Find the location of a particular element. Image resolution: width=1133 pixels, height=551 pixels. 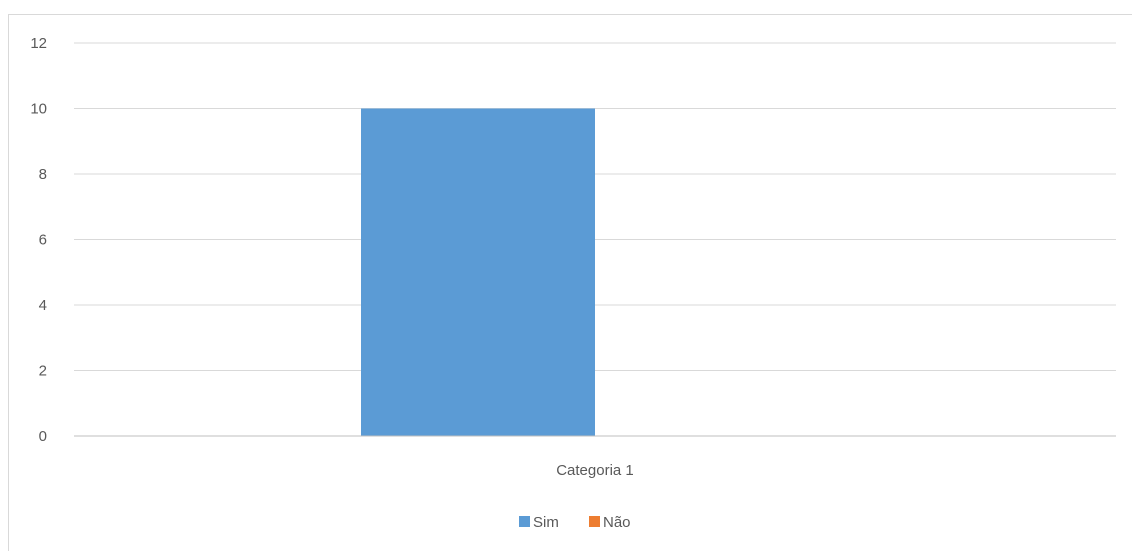

bars is located at coordinates (478, 272).